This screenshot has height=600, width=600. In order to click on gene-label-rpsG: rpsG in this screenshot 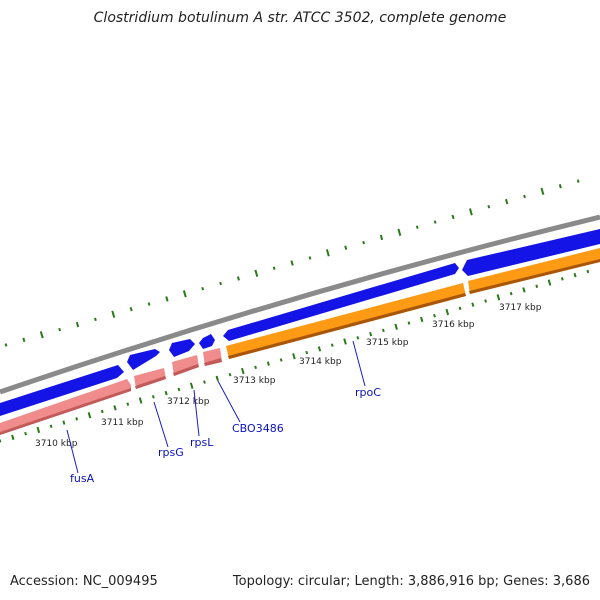, I will do `click(171, 452)`.